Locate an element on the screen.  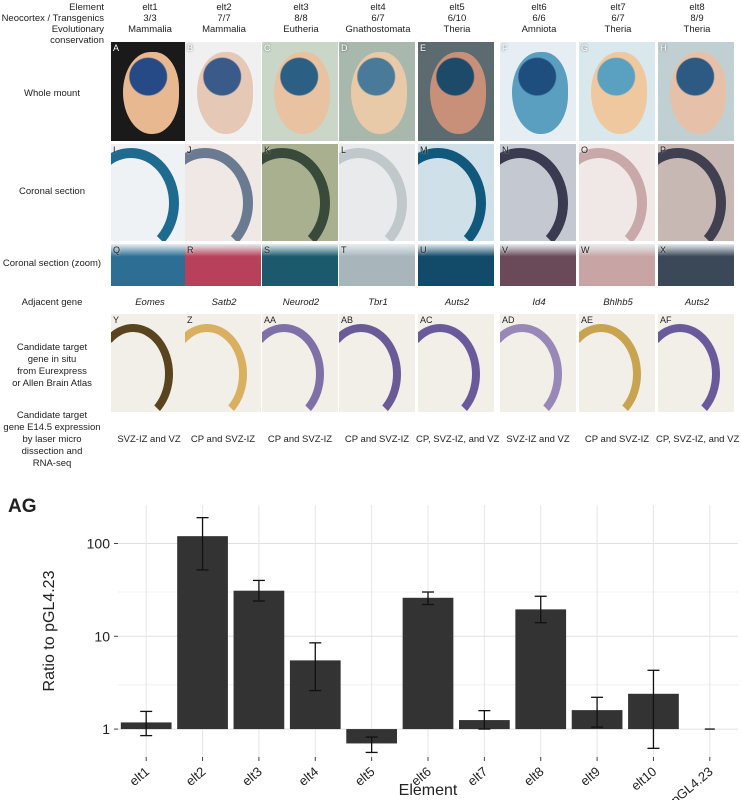
column-element-name: elt2 is located at coordinates (224, 7).